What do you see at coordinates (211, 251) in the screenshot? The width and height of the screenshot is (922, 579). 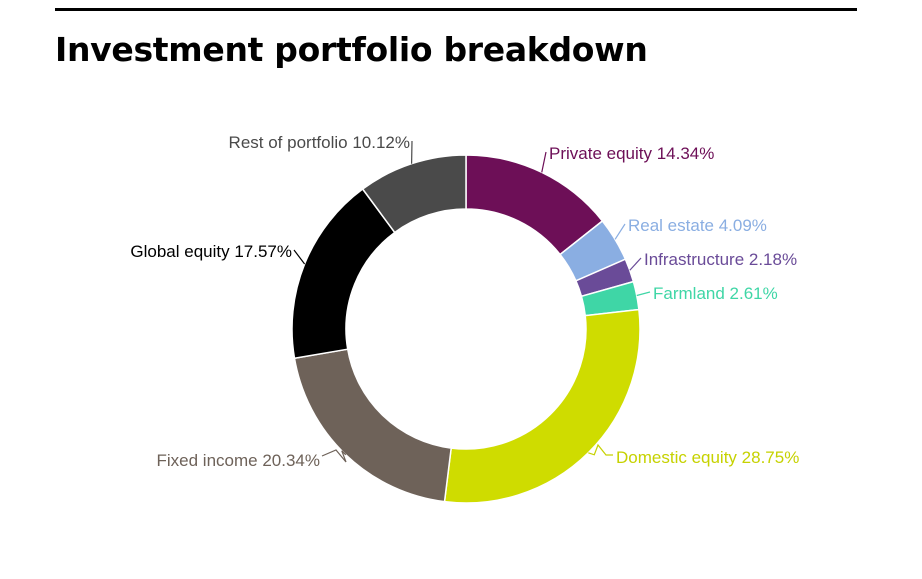 I see `slice-label-global-equity: Global equity 17.57%` at bounding box center [211, 251].